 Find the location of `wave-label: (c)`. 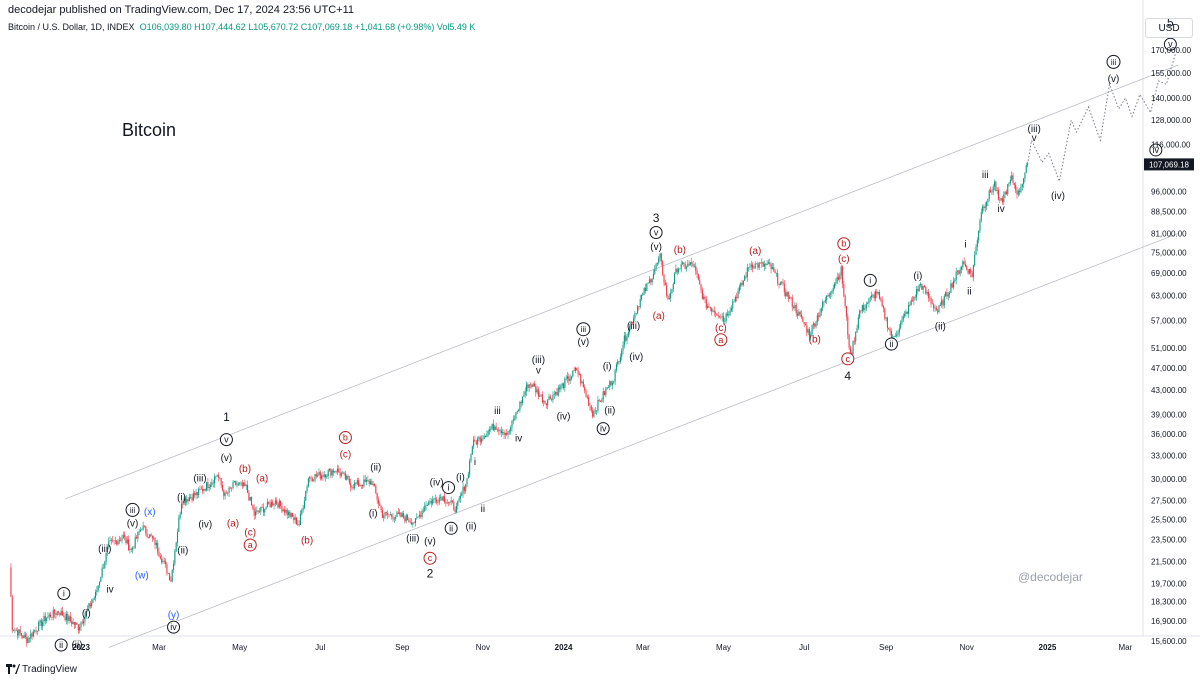

wave-label: (c) is located at coordinates (250, 532).